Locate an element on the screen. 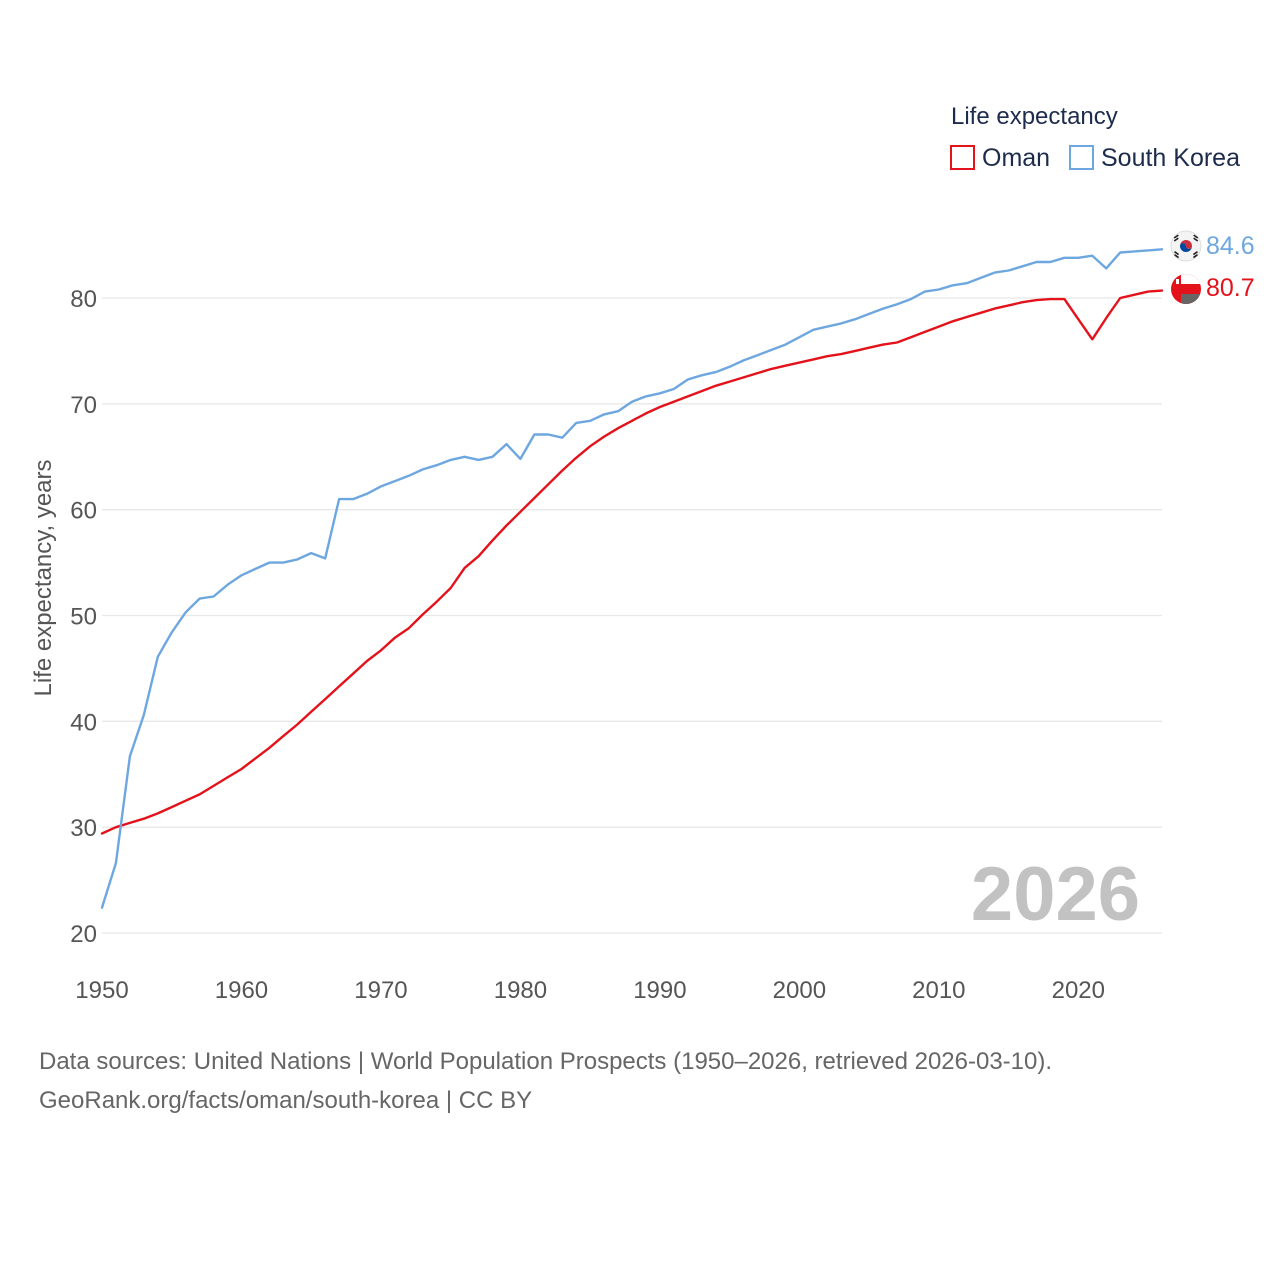  y-axis-ticks: 20 30 40 50 60 70 80 is located at coordinates (83, 617).